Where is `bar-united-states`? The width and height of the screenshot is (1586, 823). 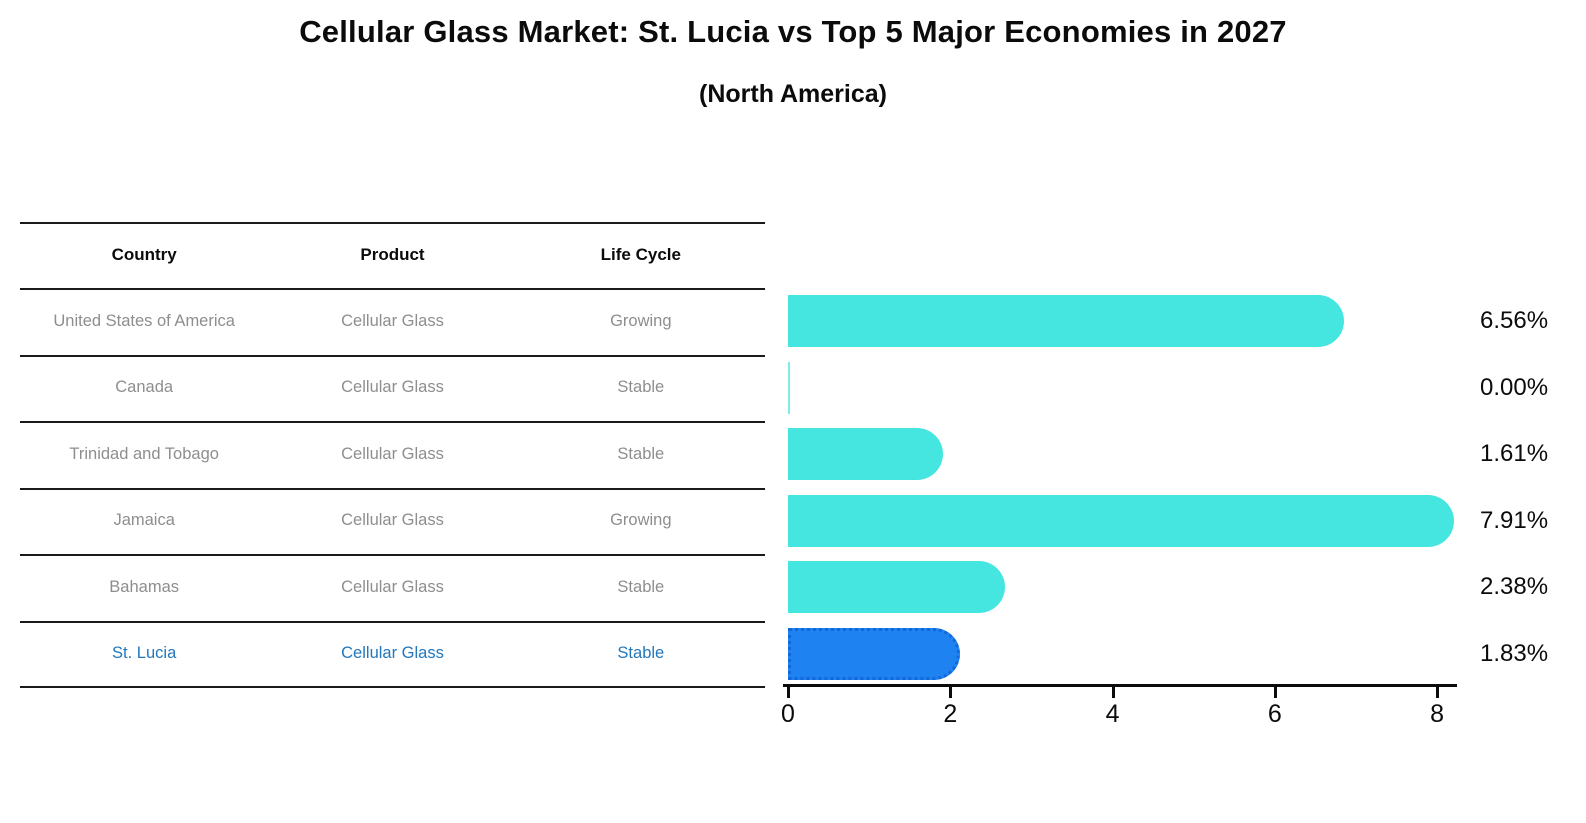
bar-united-states is located at coordinates (1066, 321).